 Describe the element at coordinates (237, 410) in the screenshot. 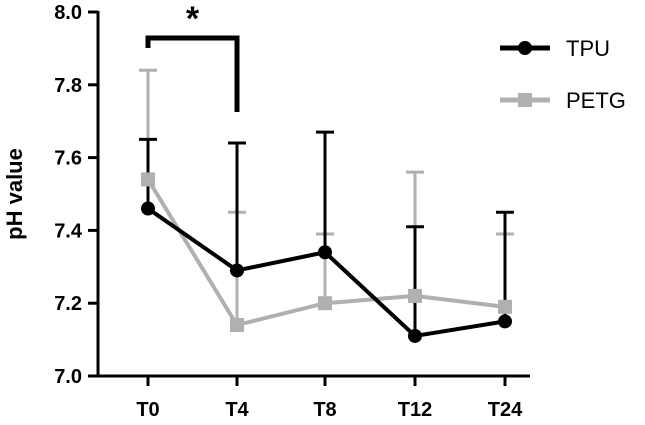

I see `x-tick-label: T4` at that location.